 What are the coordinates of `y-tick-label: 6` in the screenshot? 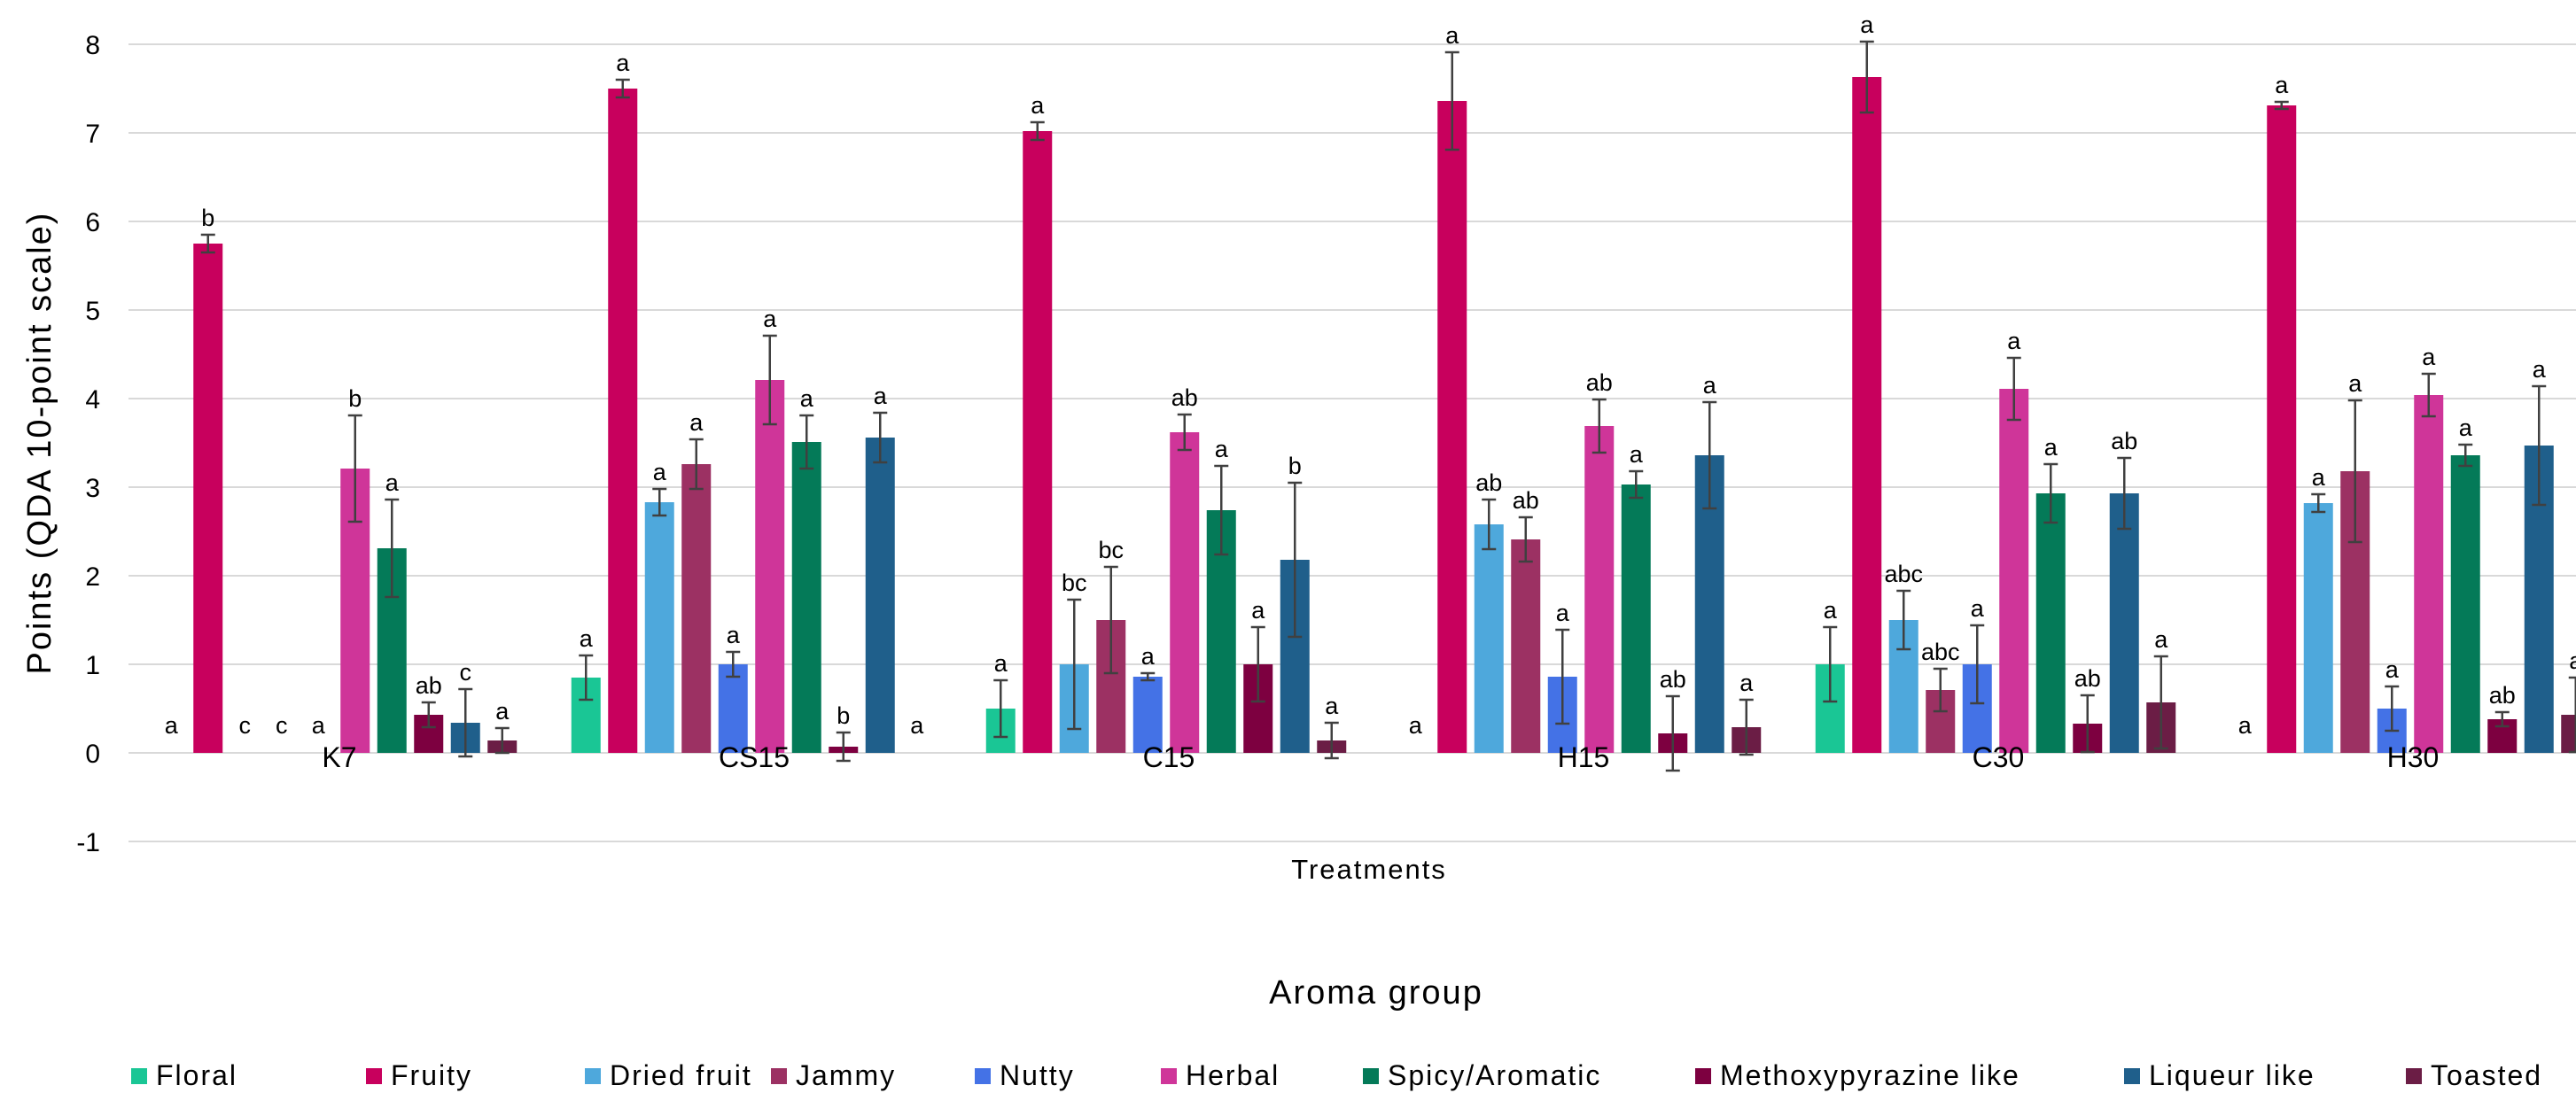 It's located at (93, 222).